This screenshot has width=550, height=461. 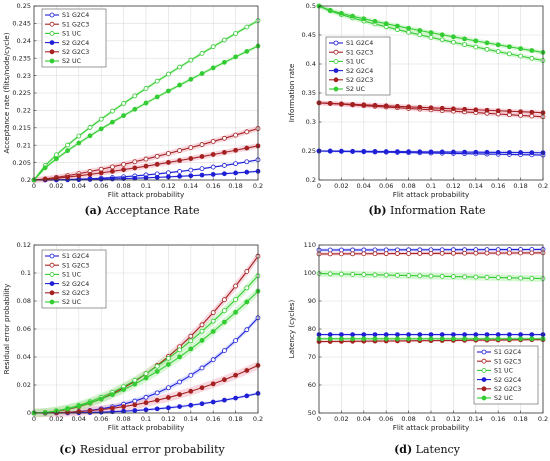 What do you see at coordinates (24, 41) in the screenshot?
I see `y-tick-label: 0.24` at bounding box center [24, 41].